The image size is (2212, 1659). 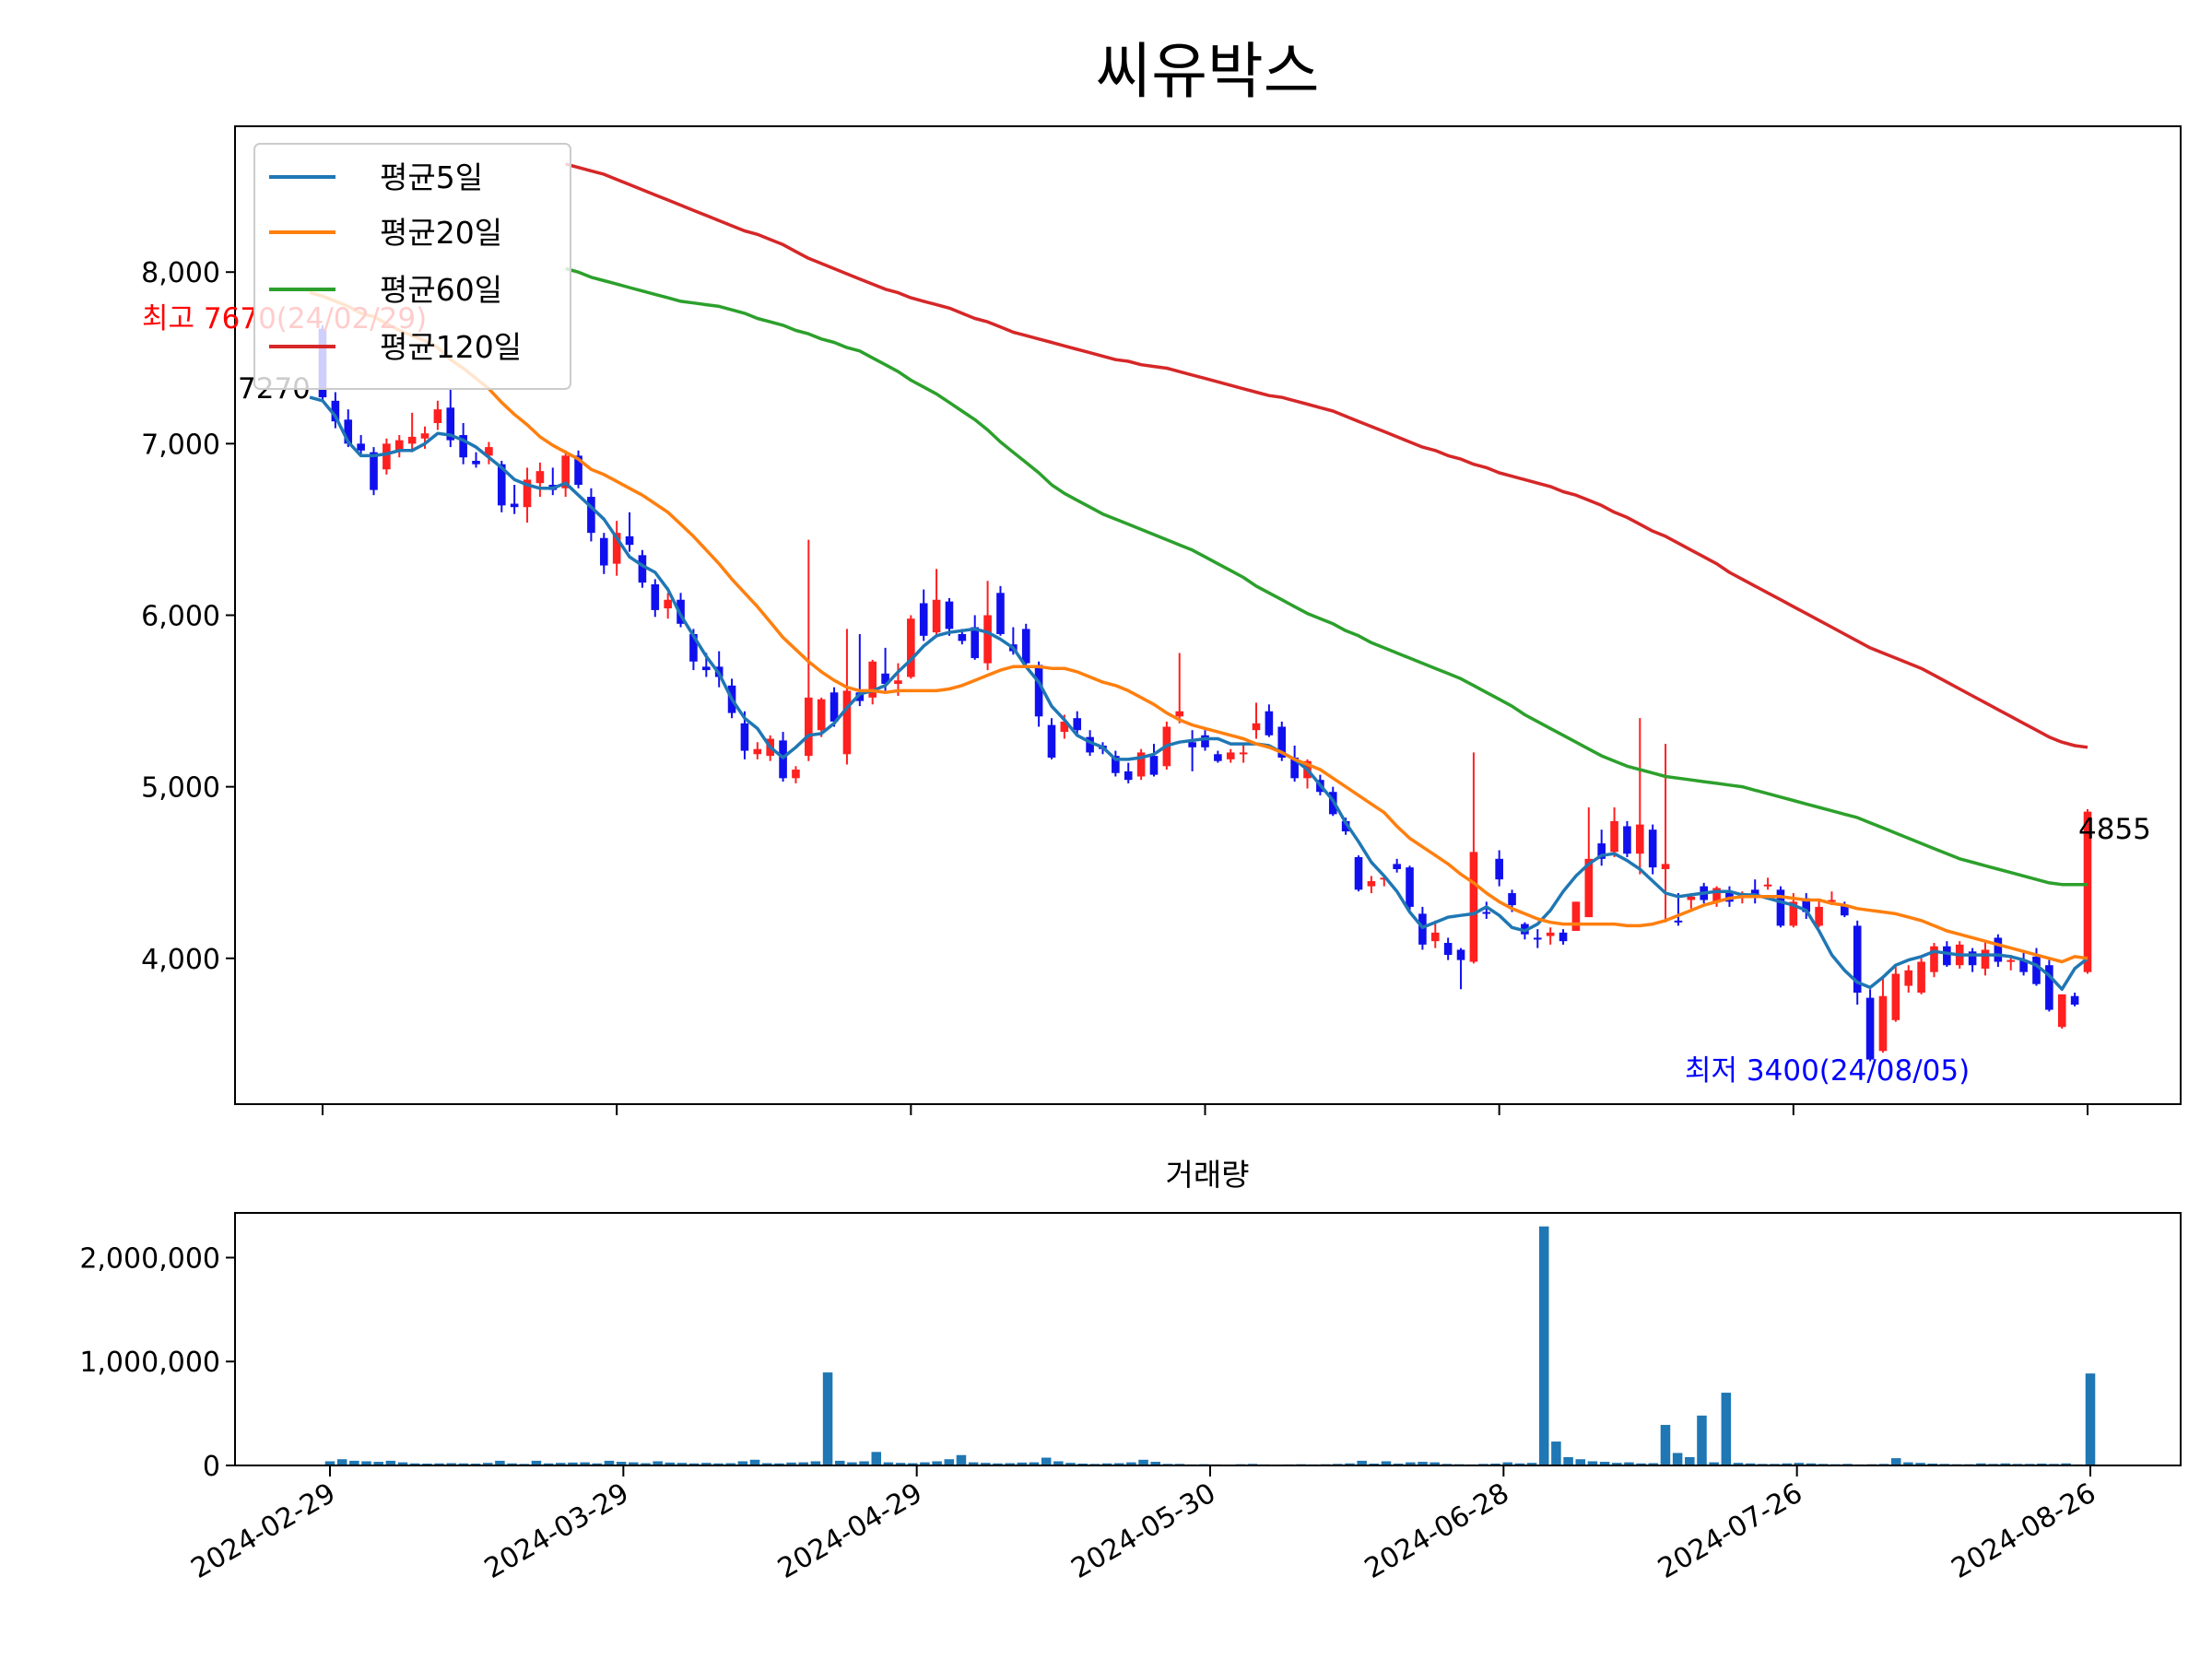 What do you see at coordinates (1730, 1531) in the screenshot?
I see `xtick-label: 2024-07-26` at bounding box center [1730, 1531].